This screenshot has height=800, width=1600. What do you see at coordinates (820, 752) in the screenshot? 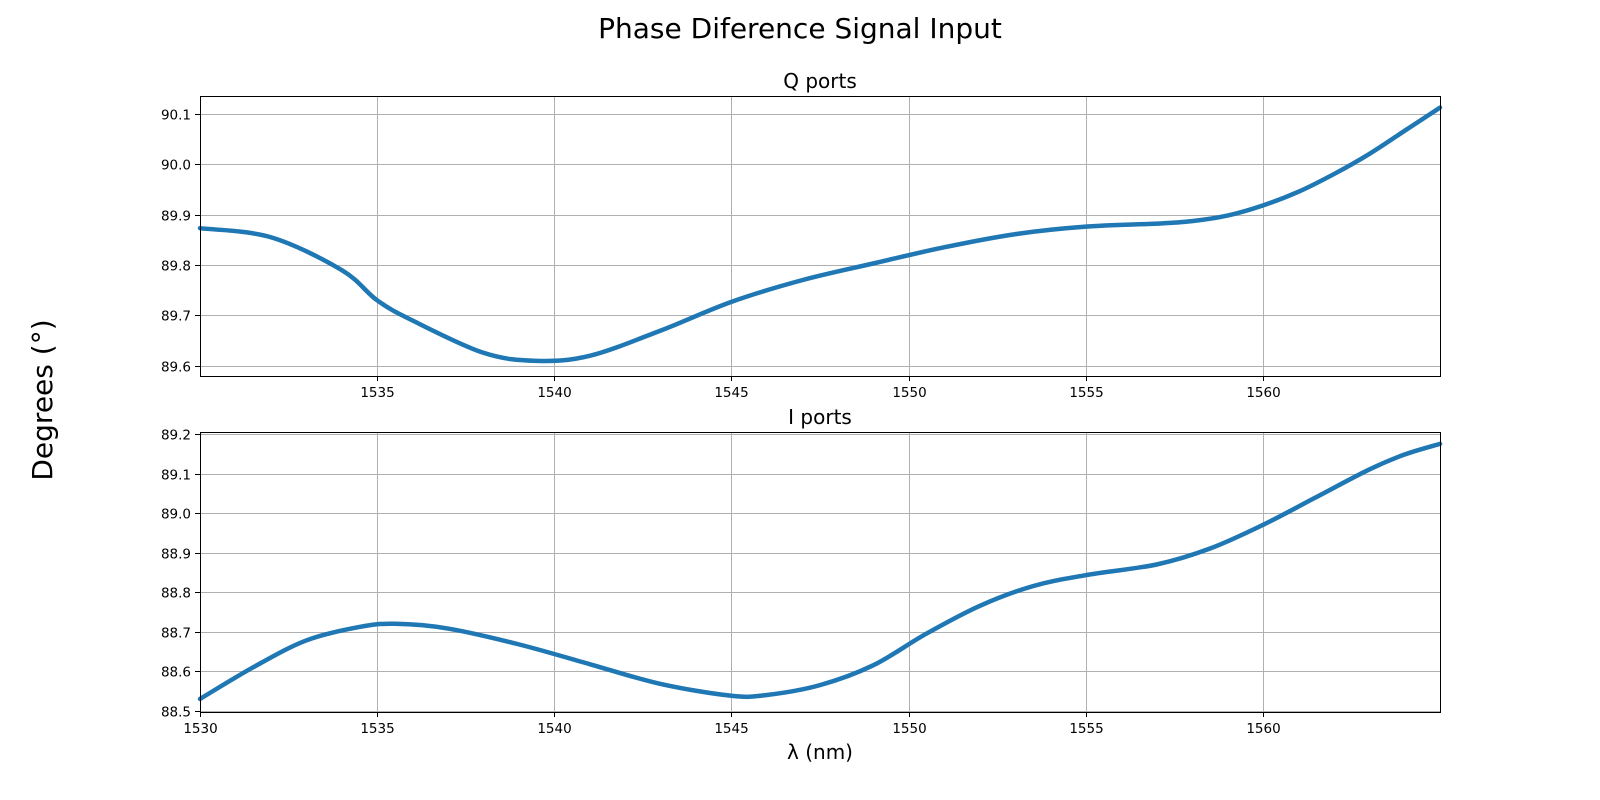
I see `x-axis-label: λ (nm)` at bounding box center [820, 752].